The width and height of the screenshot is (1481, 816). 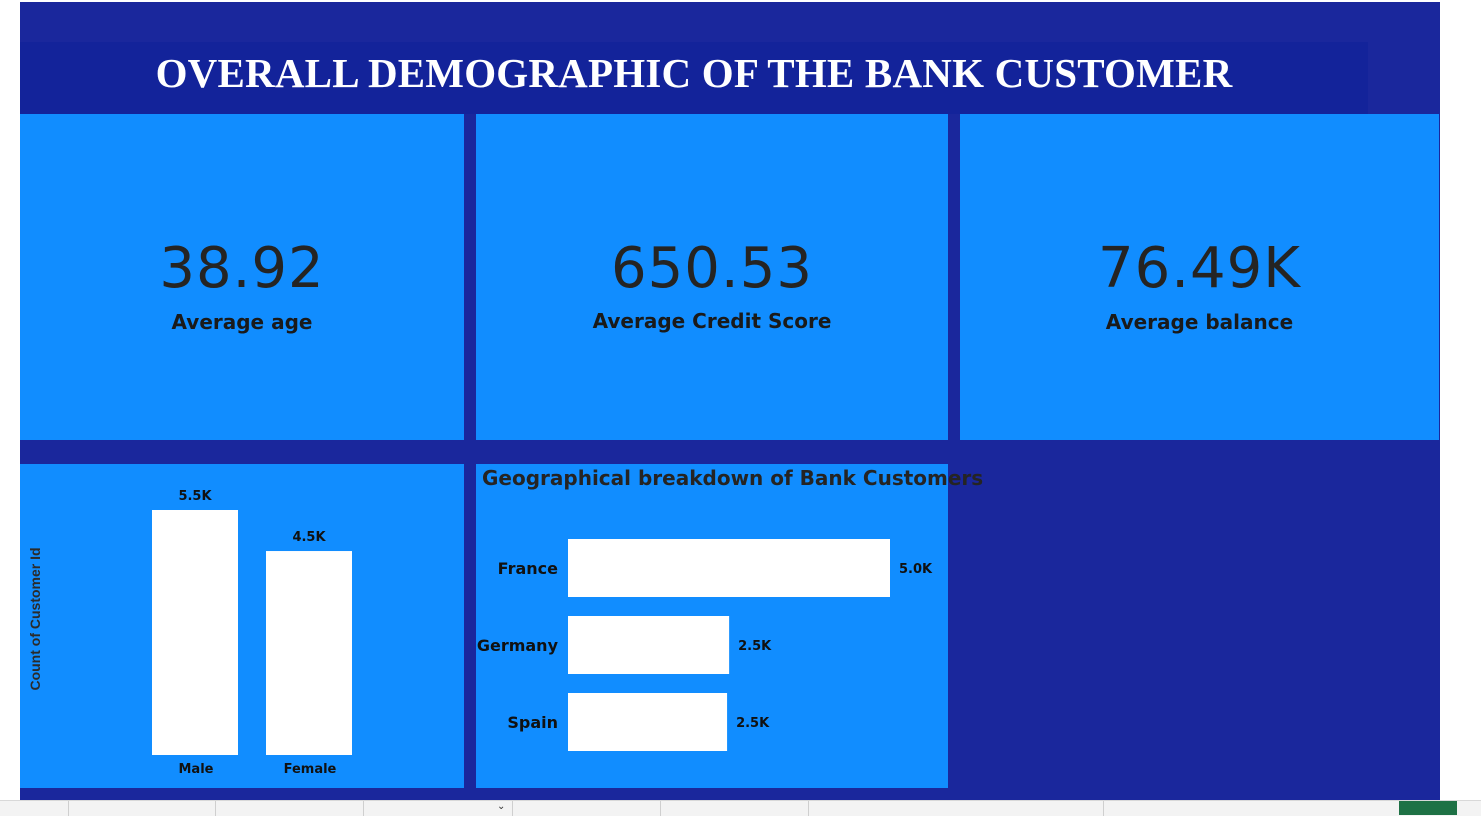 What do you see at coordinates (196, 769) in the screenshot?
I see `x-tick-label: Male` at bounding box center [196, 769].